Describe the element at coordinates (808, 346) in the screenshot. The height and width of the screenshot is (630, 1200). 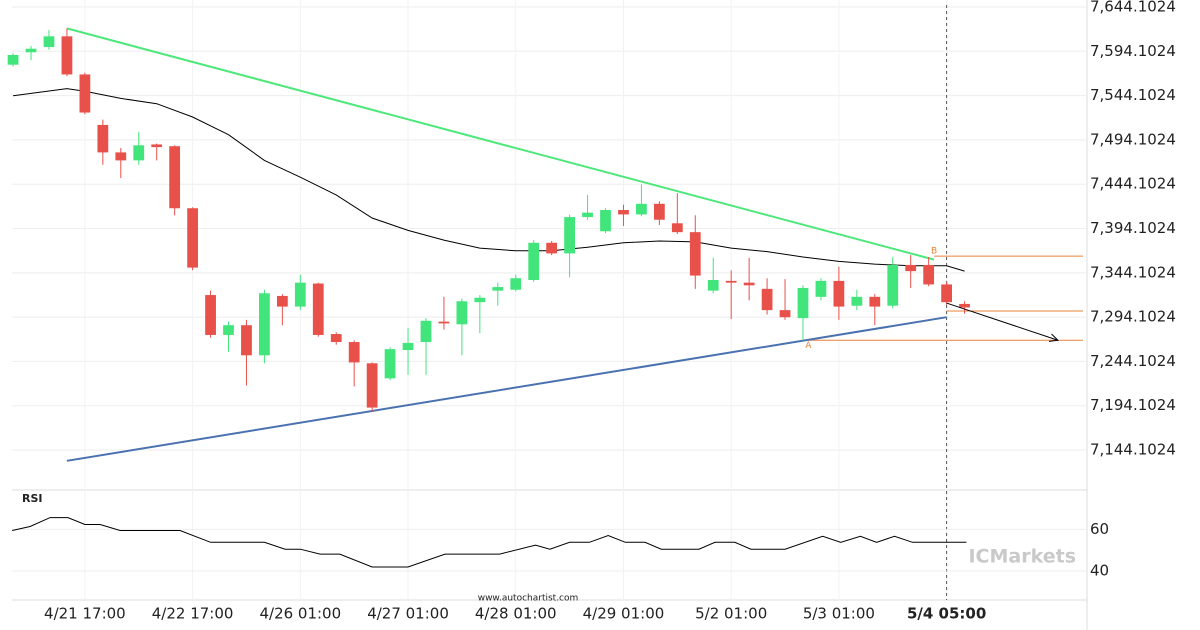
I see `pattern-label: A` at that location.